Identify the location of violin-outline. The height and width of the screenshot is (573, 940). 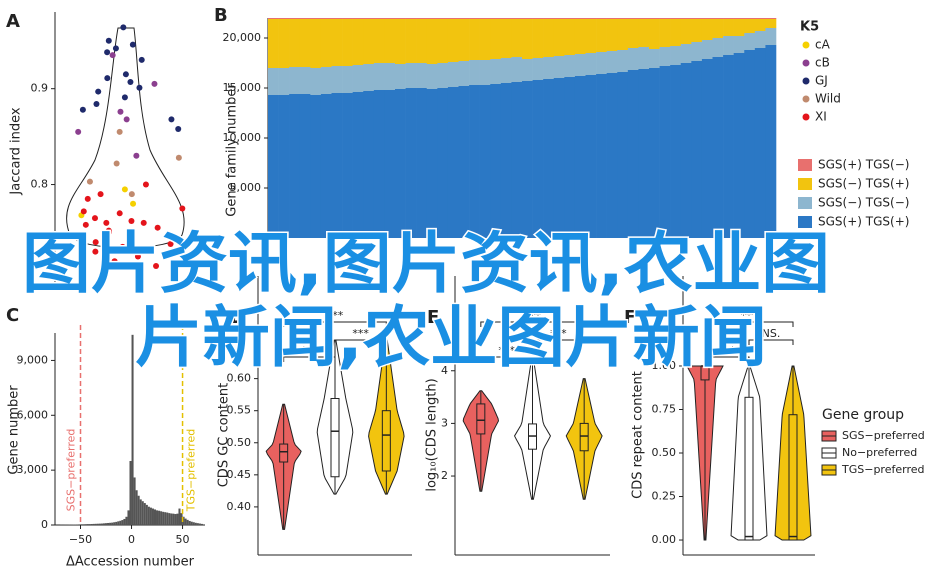
(125, 138).